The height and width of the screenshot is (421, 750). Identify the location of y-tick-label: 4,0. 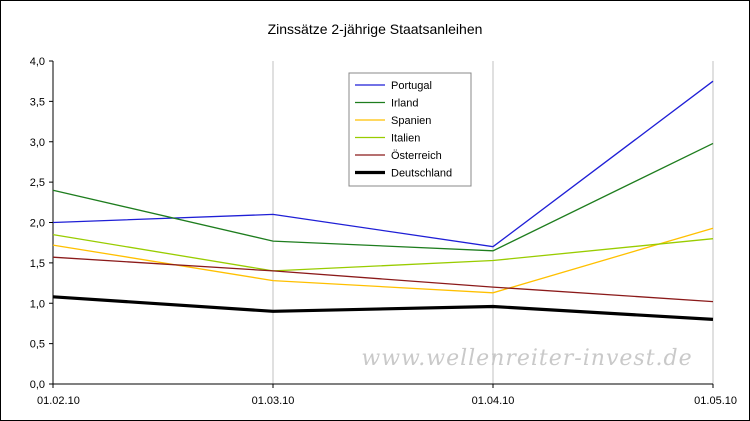
(37, 62).